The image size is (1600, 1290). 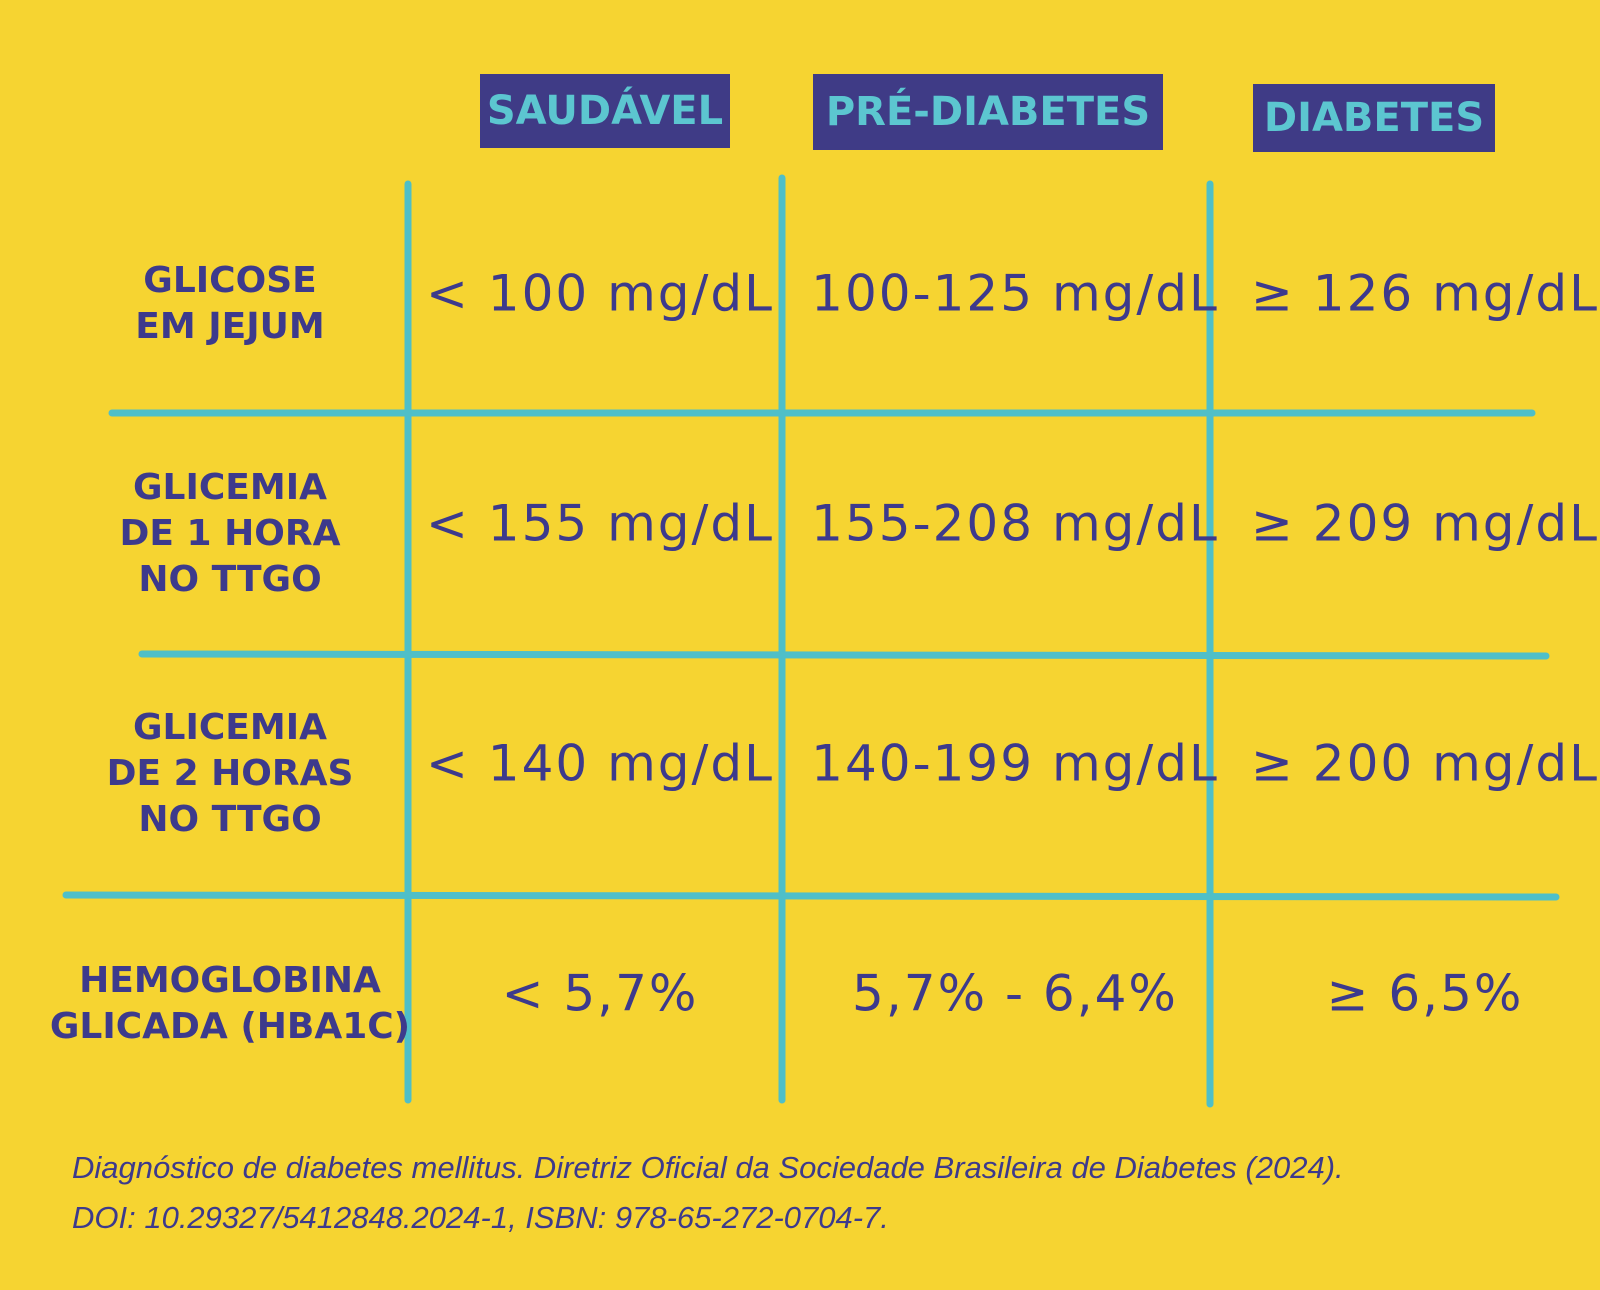 I want to click on column-header: DIABETES, so click(x=1374, y=118).